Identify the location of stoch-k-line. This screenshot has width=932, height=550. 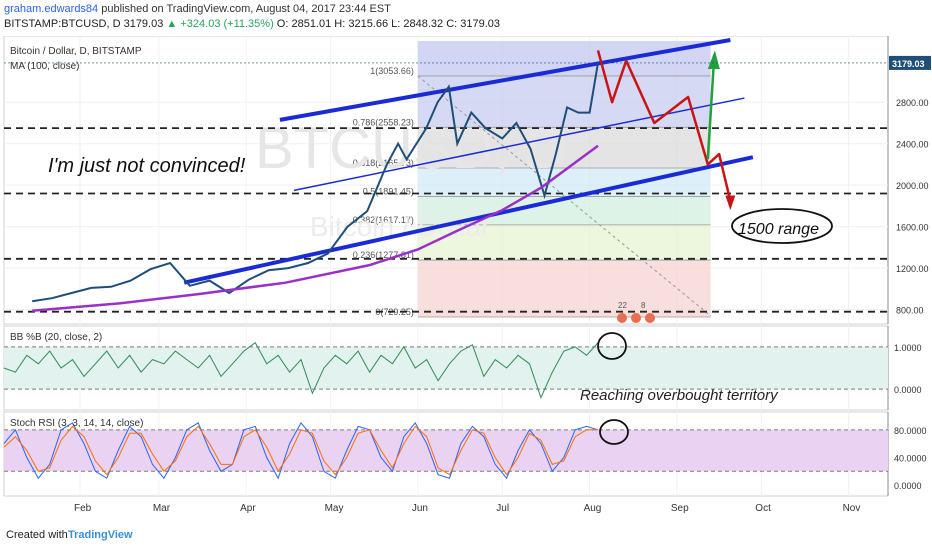
(301, 451).